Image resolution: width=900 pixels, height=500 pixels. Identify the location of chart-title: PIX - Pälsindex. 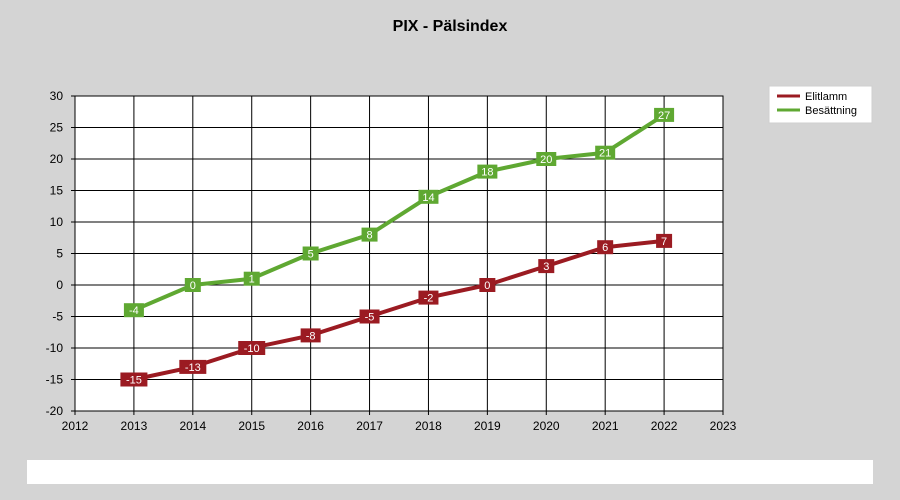
(450, 26).